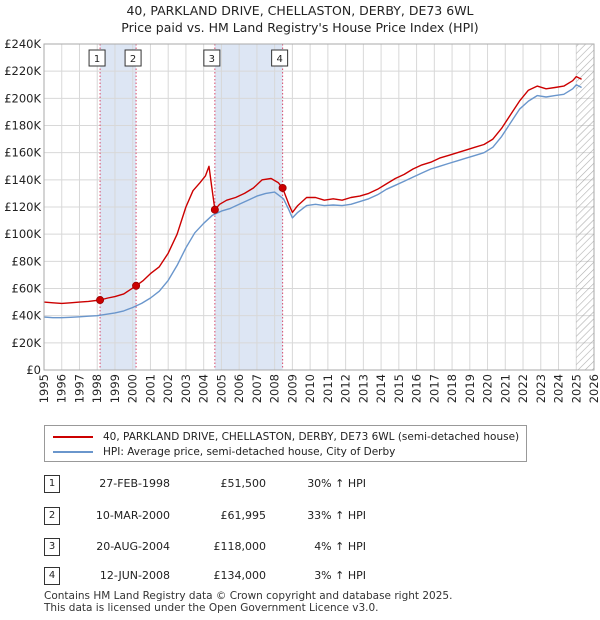 This screenshot has height=620, width=600. Describe the element at coordinates (300, 517) in the screenshot. I see `transaction-row: 2 10-MAR-2000 £61,995 33% ↑ HPI` at that location.